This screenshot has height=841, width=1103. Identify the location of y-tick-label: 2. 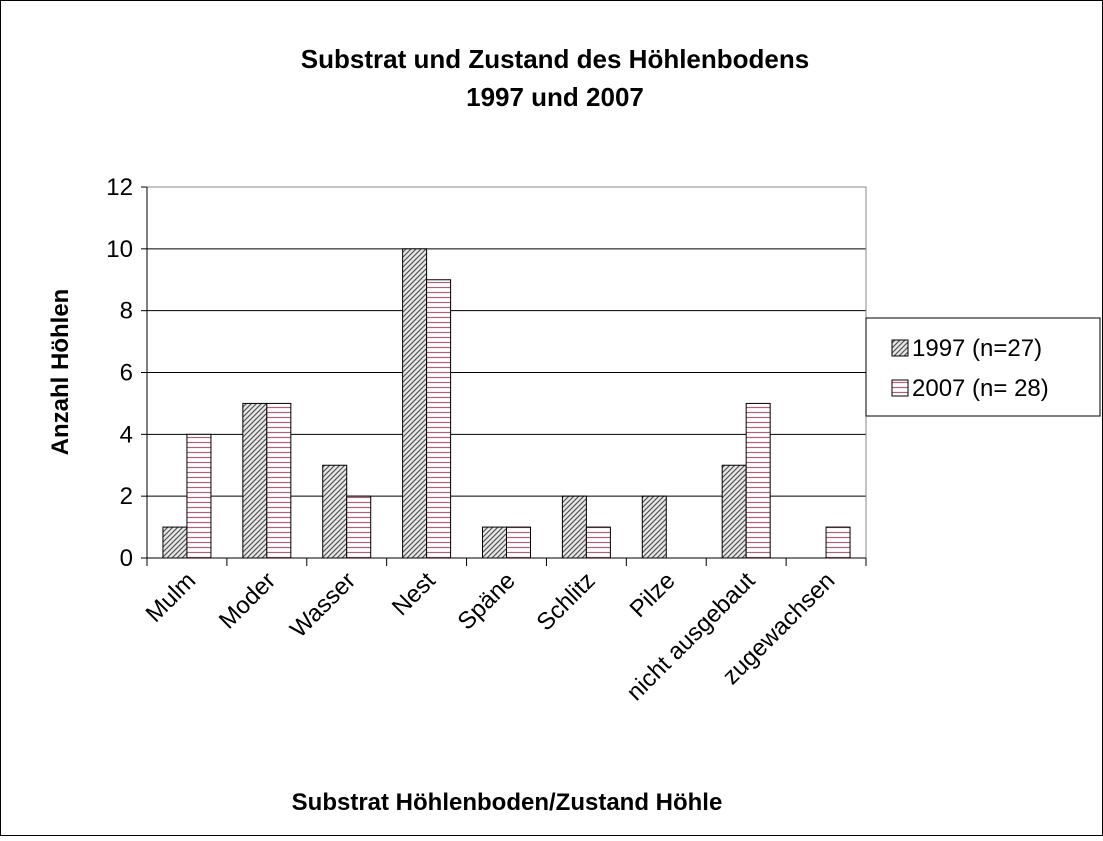
(126, 496).